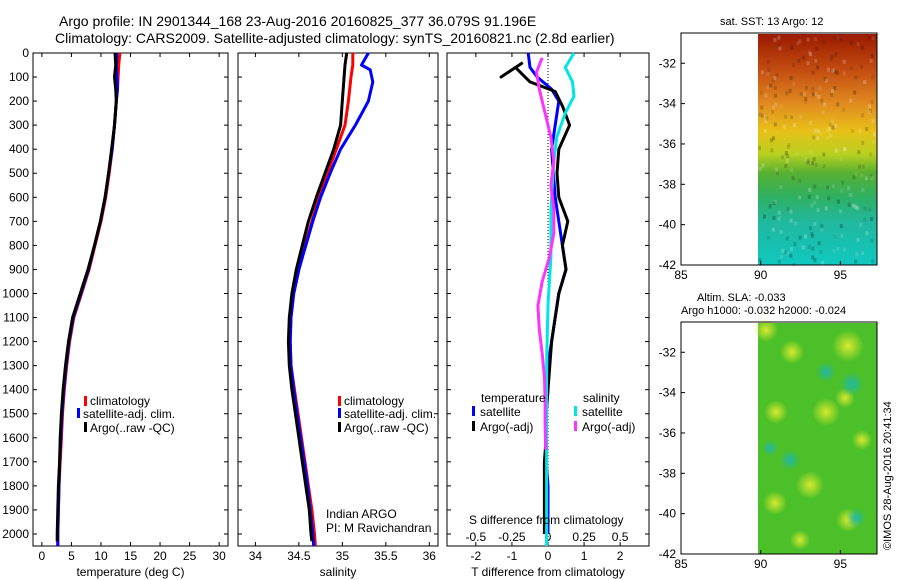 The height and width of the screenshot is (580, 900). I want to click on legend-swatch-satellite-t, so click(473, 411).